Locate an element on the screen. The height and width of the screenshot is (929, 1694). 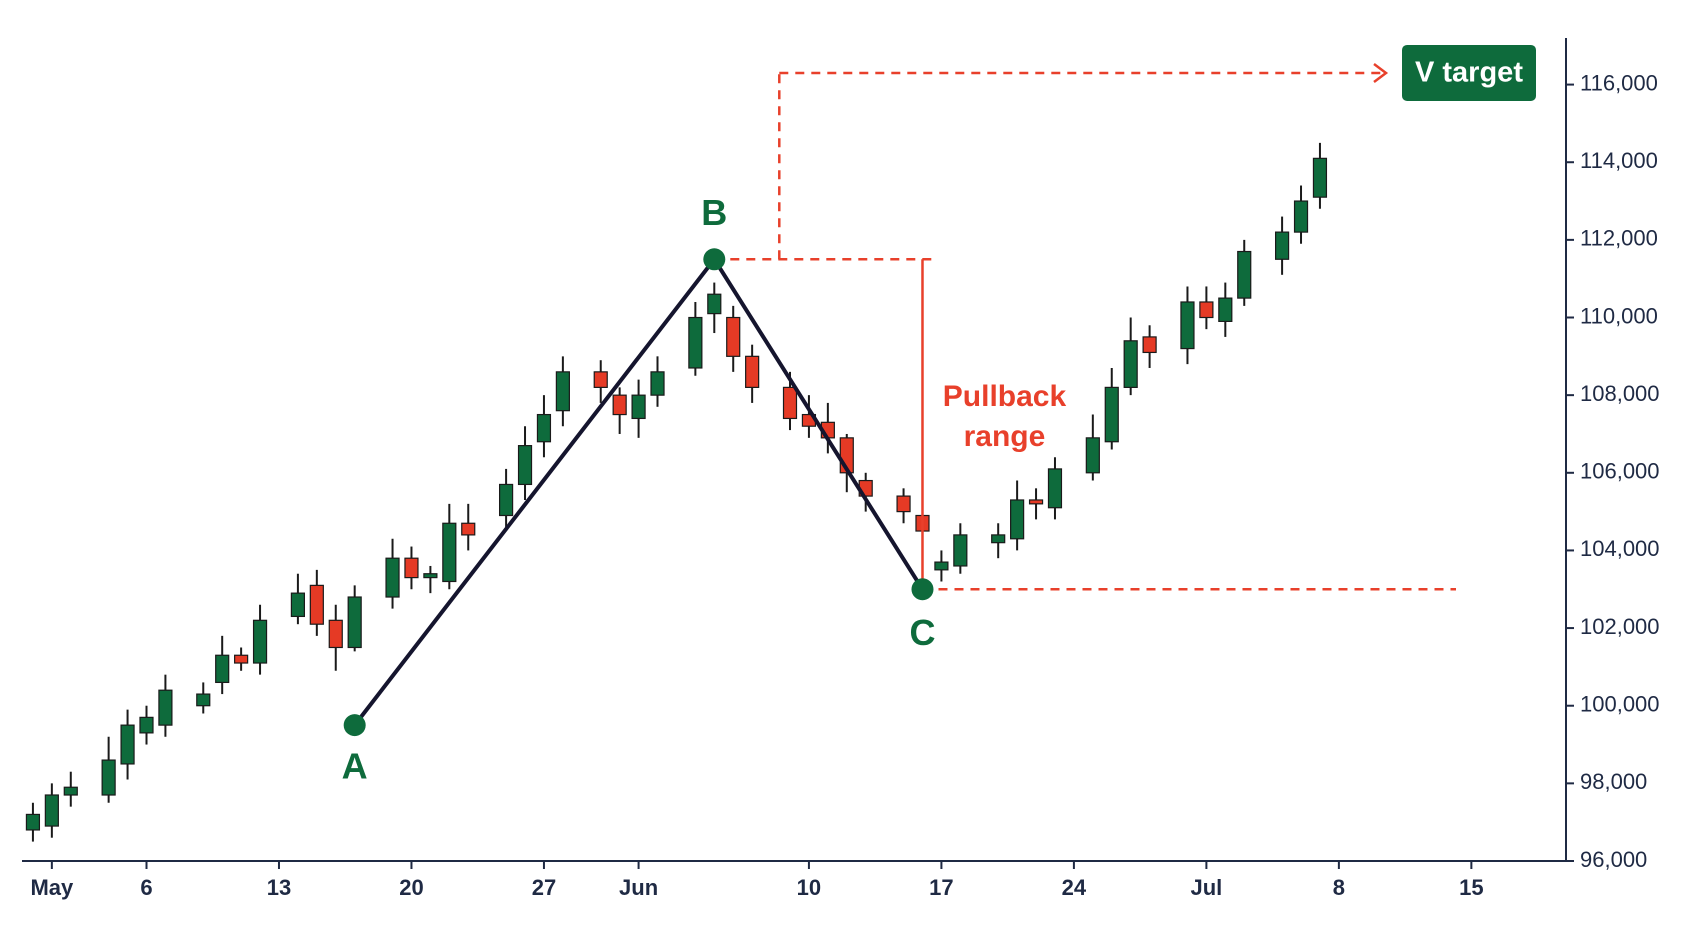
y-tick-label: 100,000 is located at coordinates (1620, 704).